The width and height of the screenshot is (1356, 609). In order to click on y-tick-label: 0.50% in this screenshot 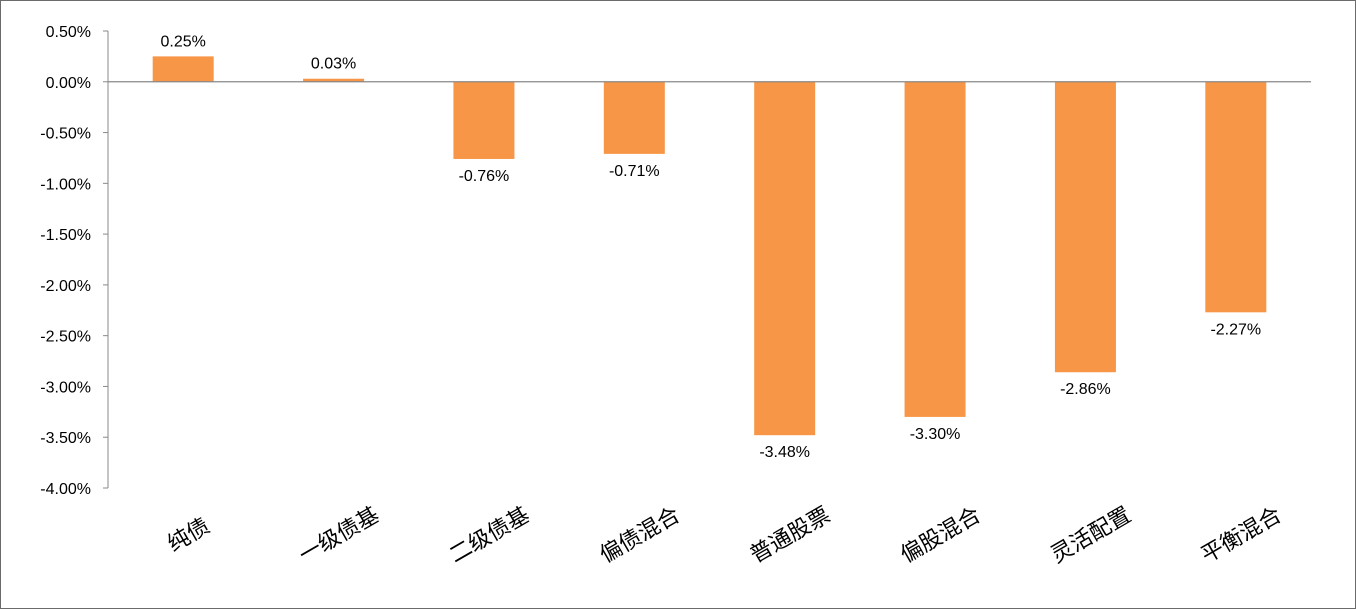, I will do `click(68, 32)`.